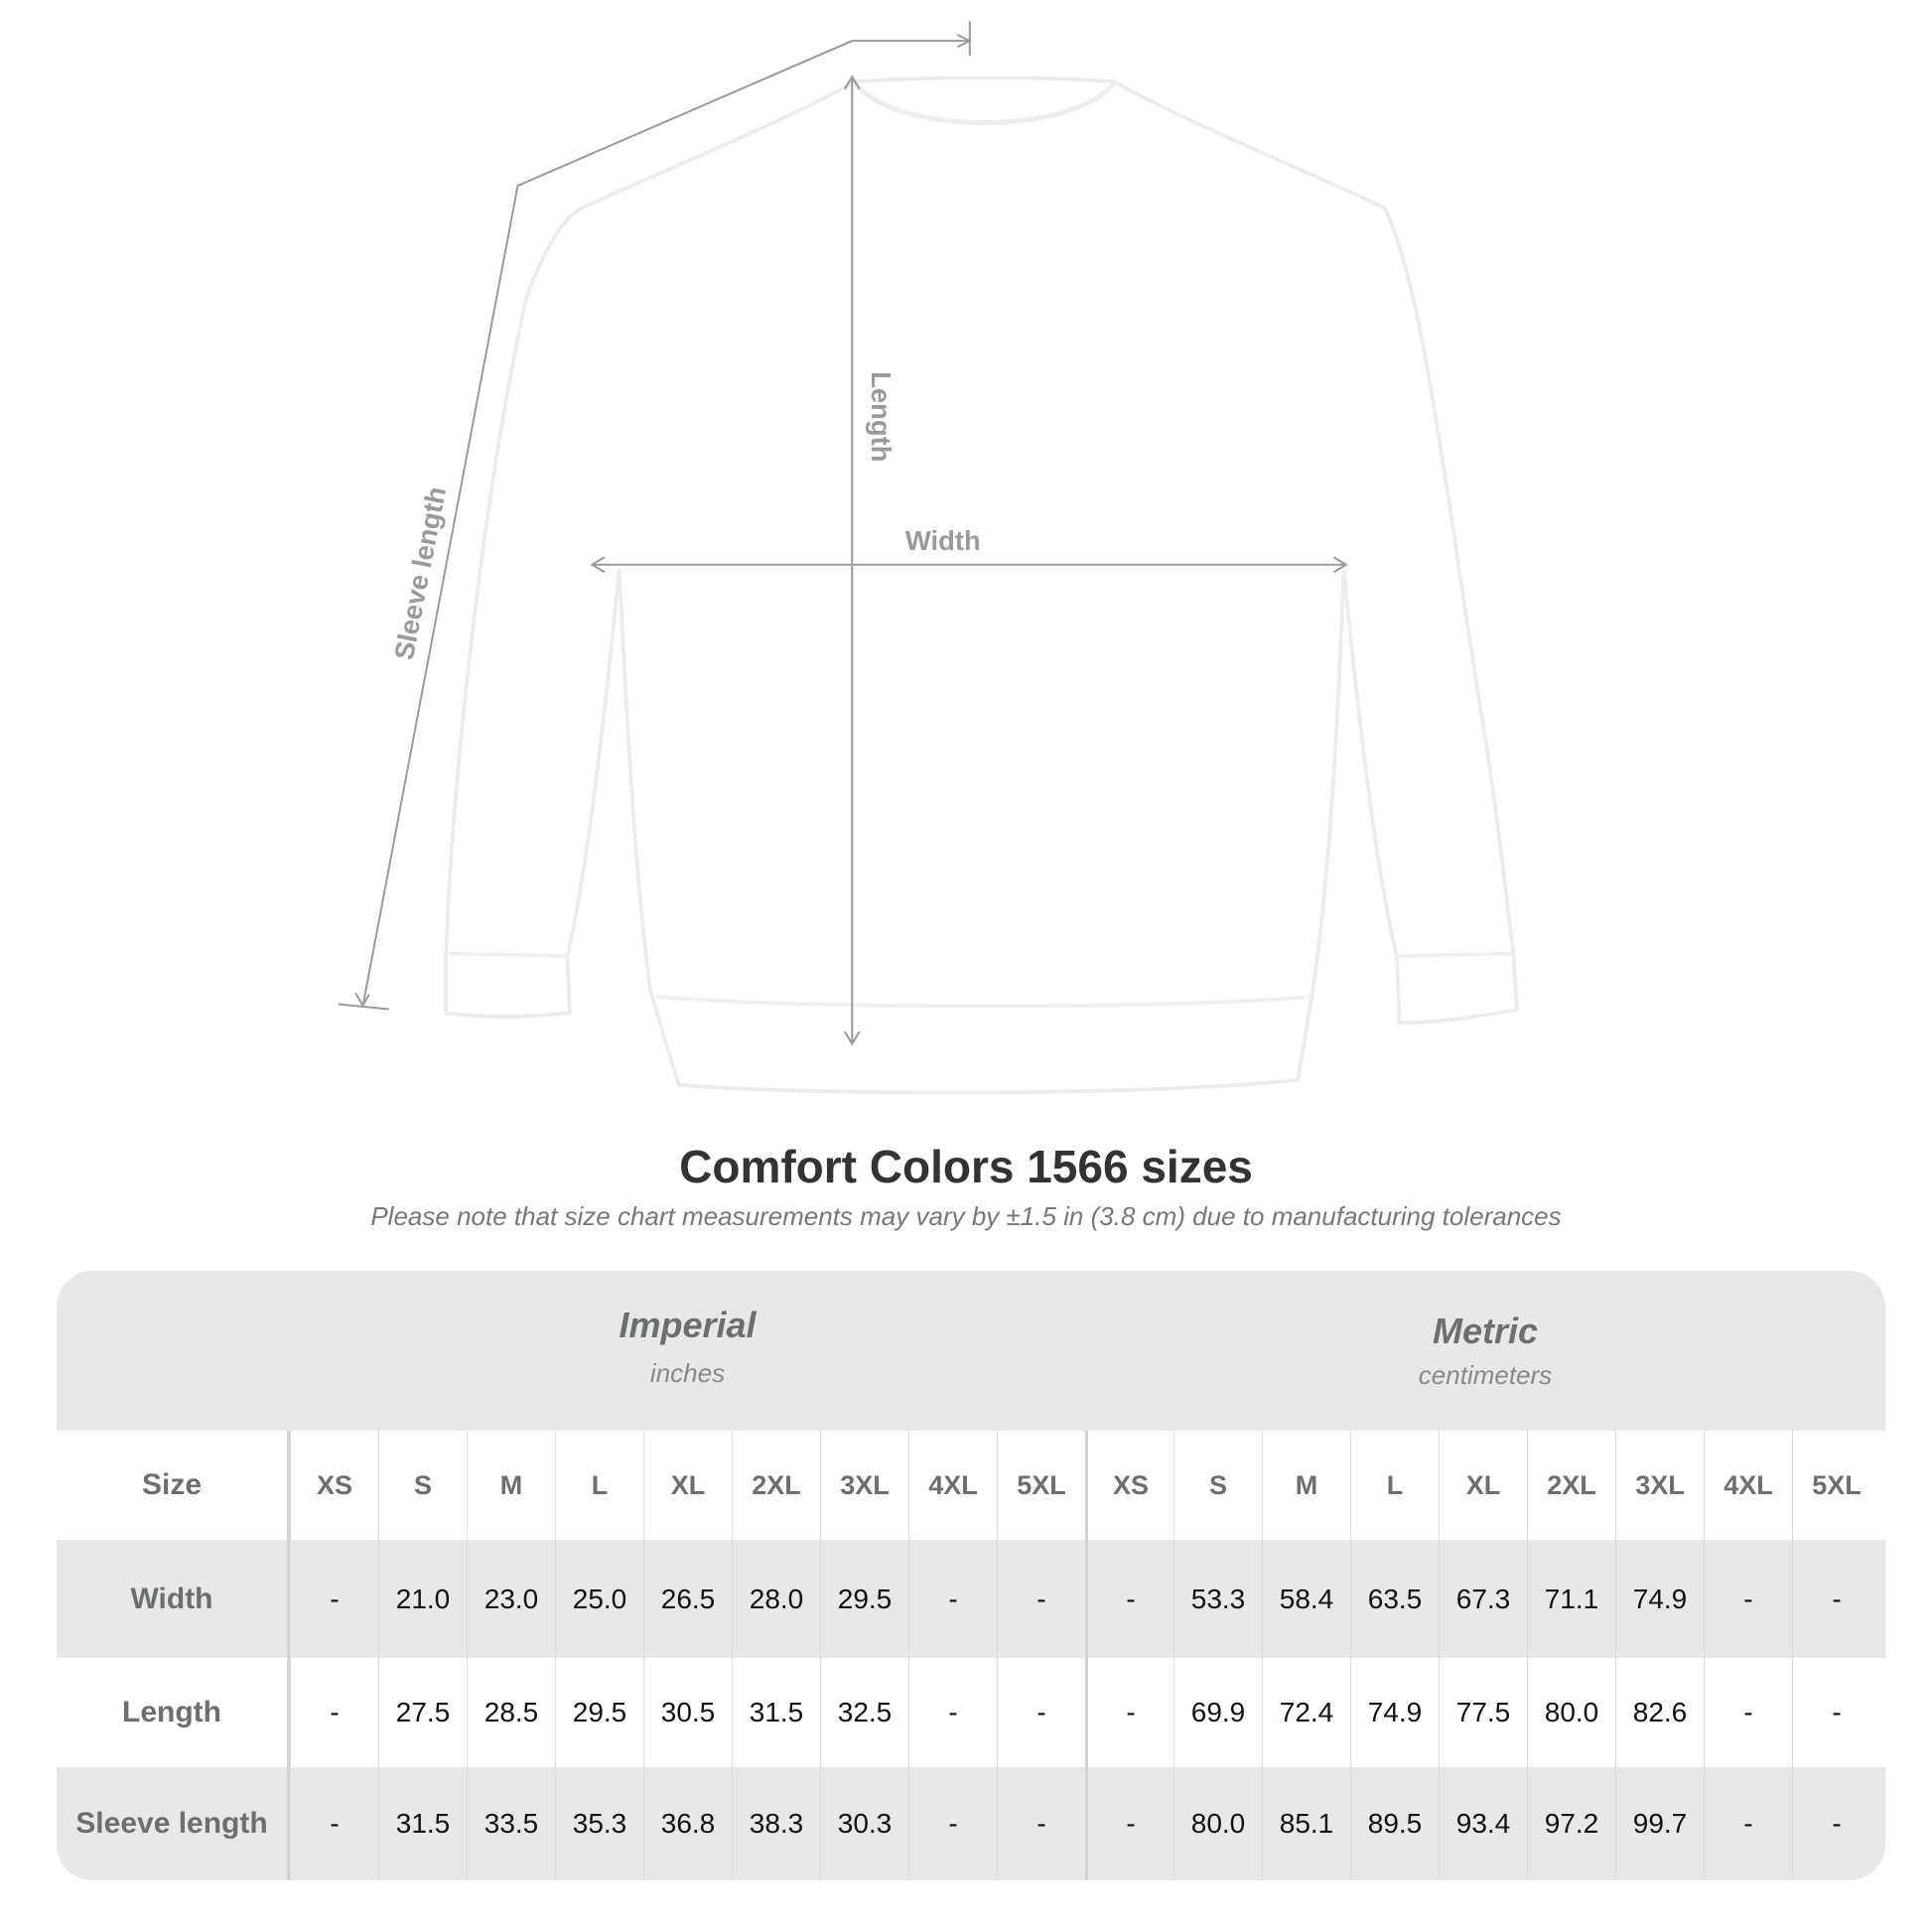 Image resolution: width=1932 pixels, height=1932 pixels. What do you see at coordinates (1486, 1375) in the screenshot?
I see `metric-unit: centimeters` at bounding box center [1486, 1375].